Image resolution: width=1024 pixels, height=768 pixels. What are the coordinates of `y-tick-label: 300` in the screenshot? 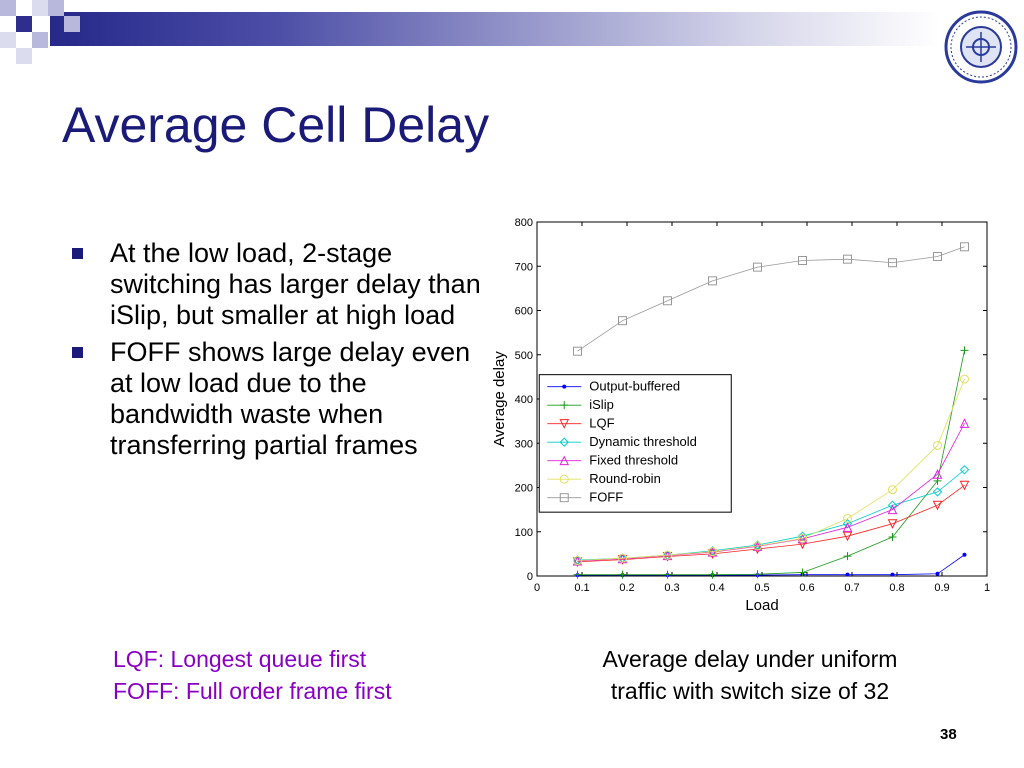 It's located at (524, 444).